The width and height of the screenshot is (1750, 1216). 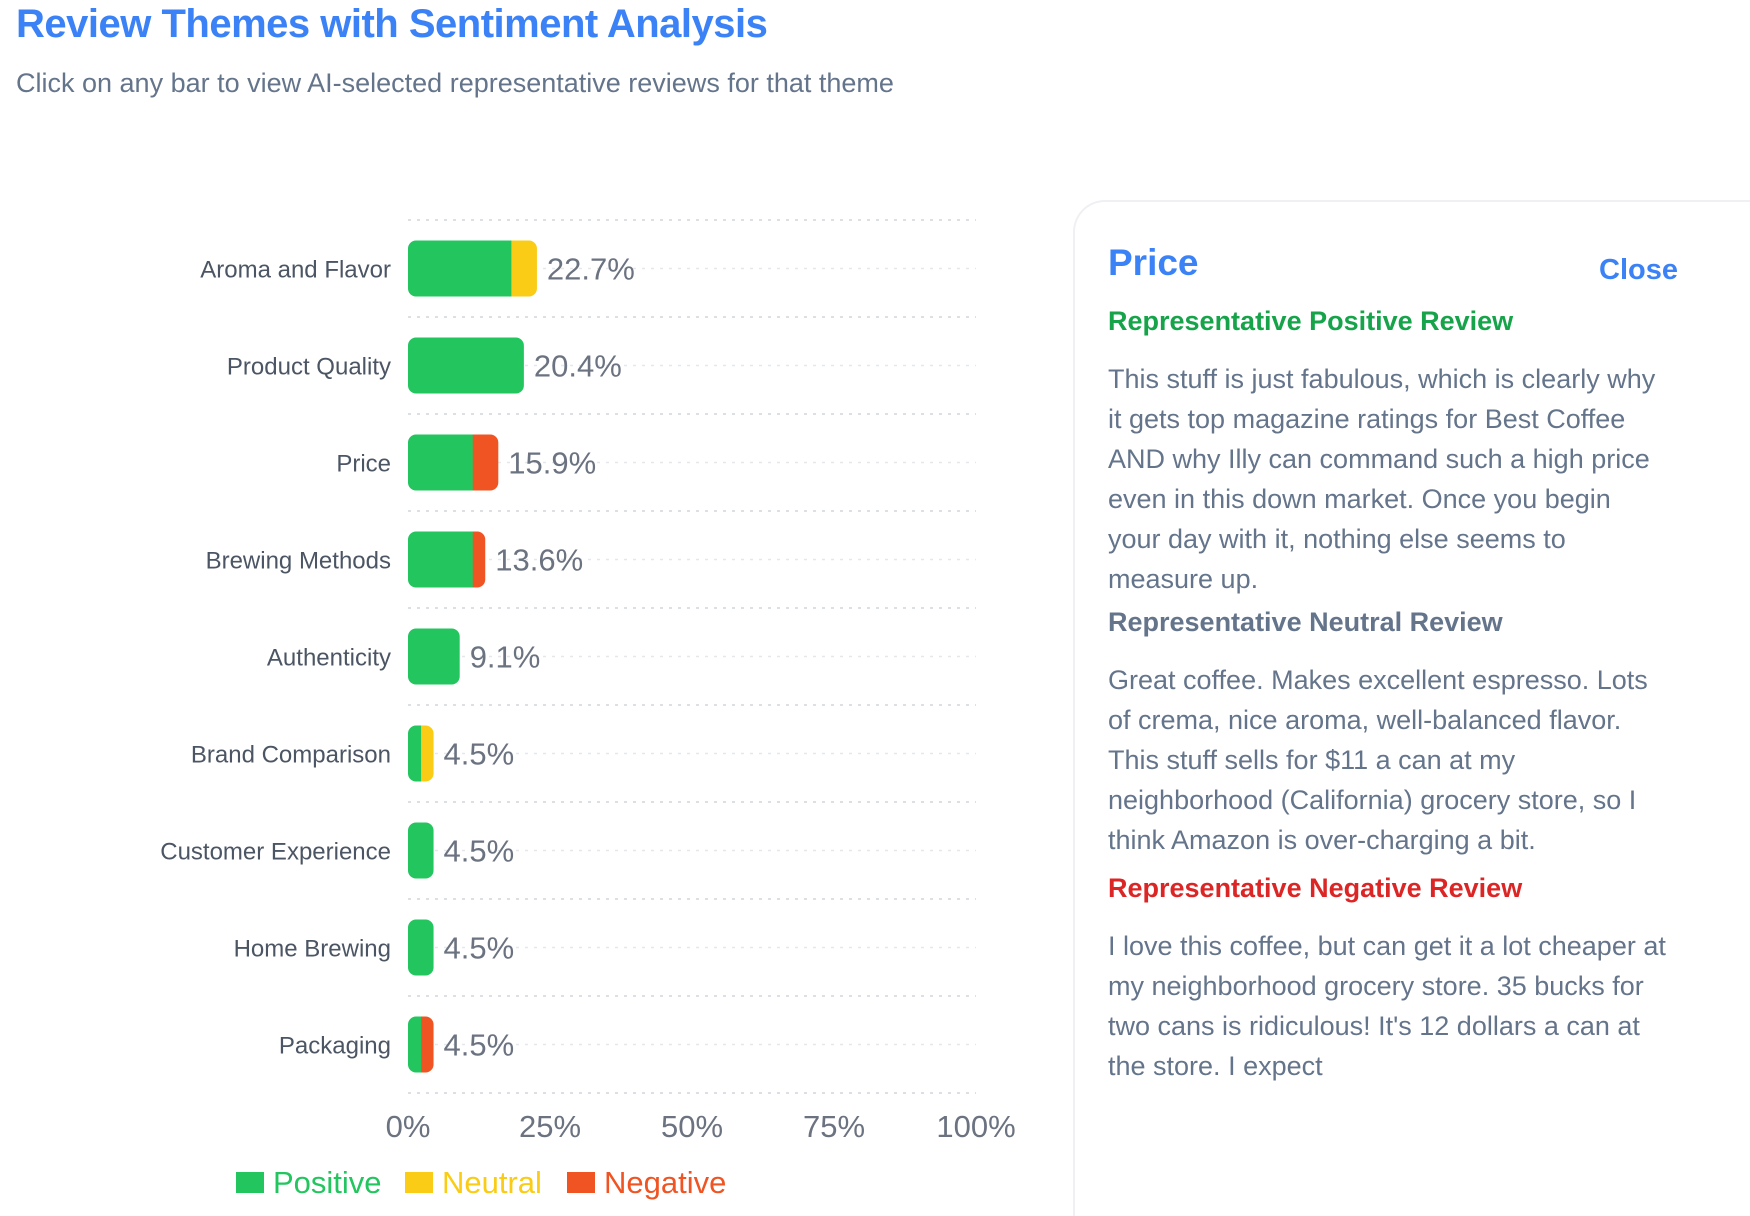 I want to click on category-label: Brewing Methods, so click(x=298, y=561).